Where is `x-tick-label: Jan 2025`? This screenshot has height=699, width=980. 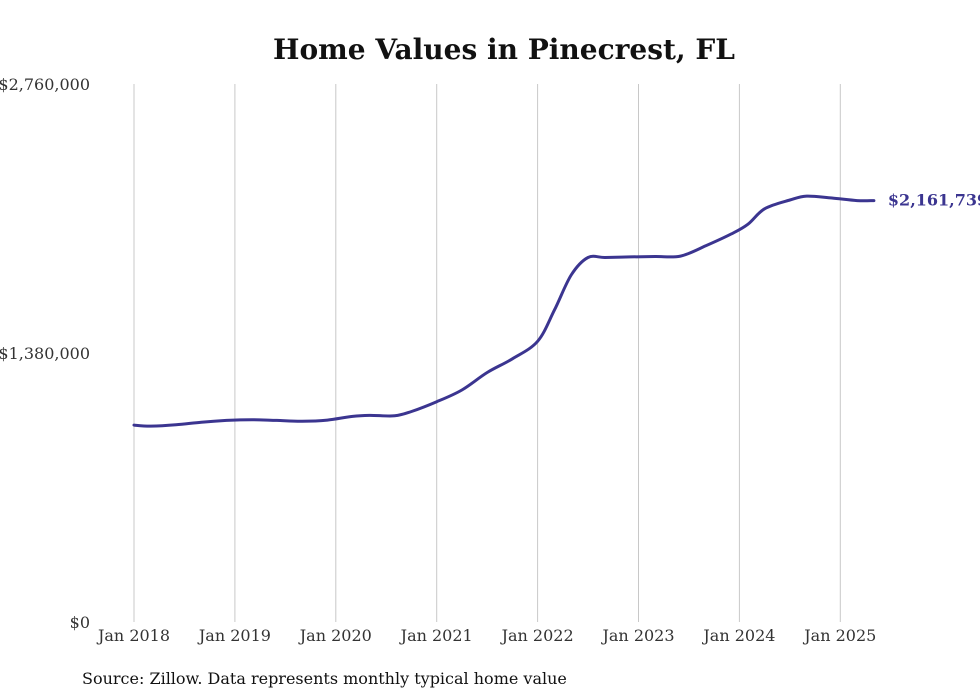
x-tick-label: Jan 2025 is located at coordinates (839, 635).